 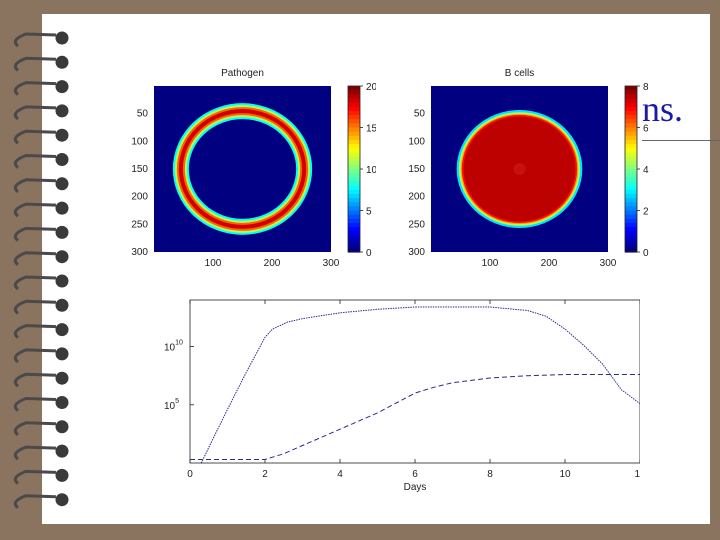 What do you see at coordinates (646, 170) in the screenshot?
I see `colorbar-tick-label: 4` at bounding box center [646, 170].